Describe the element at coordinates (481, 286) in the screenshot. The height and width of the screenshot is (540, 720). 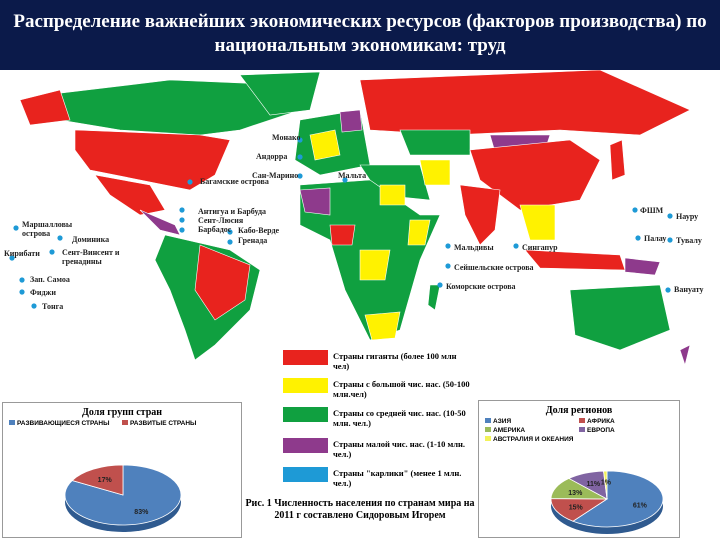
I see `country-label: Коморские острова` at that location.